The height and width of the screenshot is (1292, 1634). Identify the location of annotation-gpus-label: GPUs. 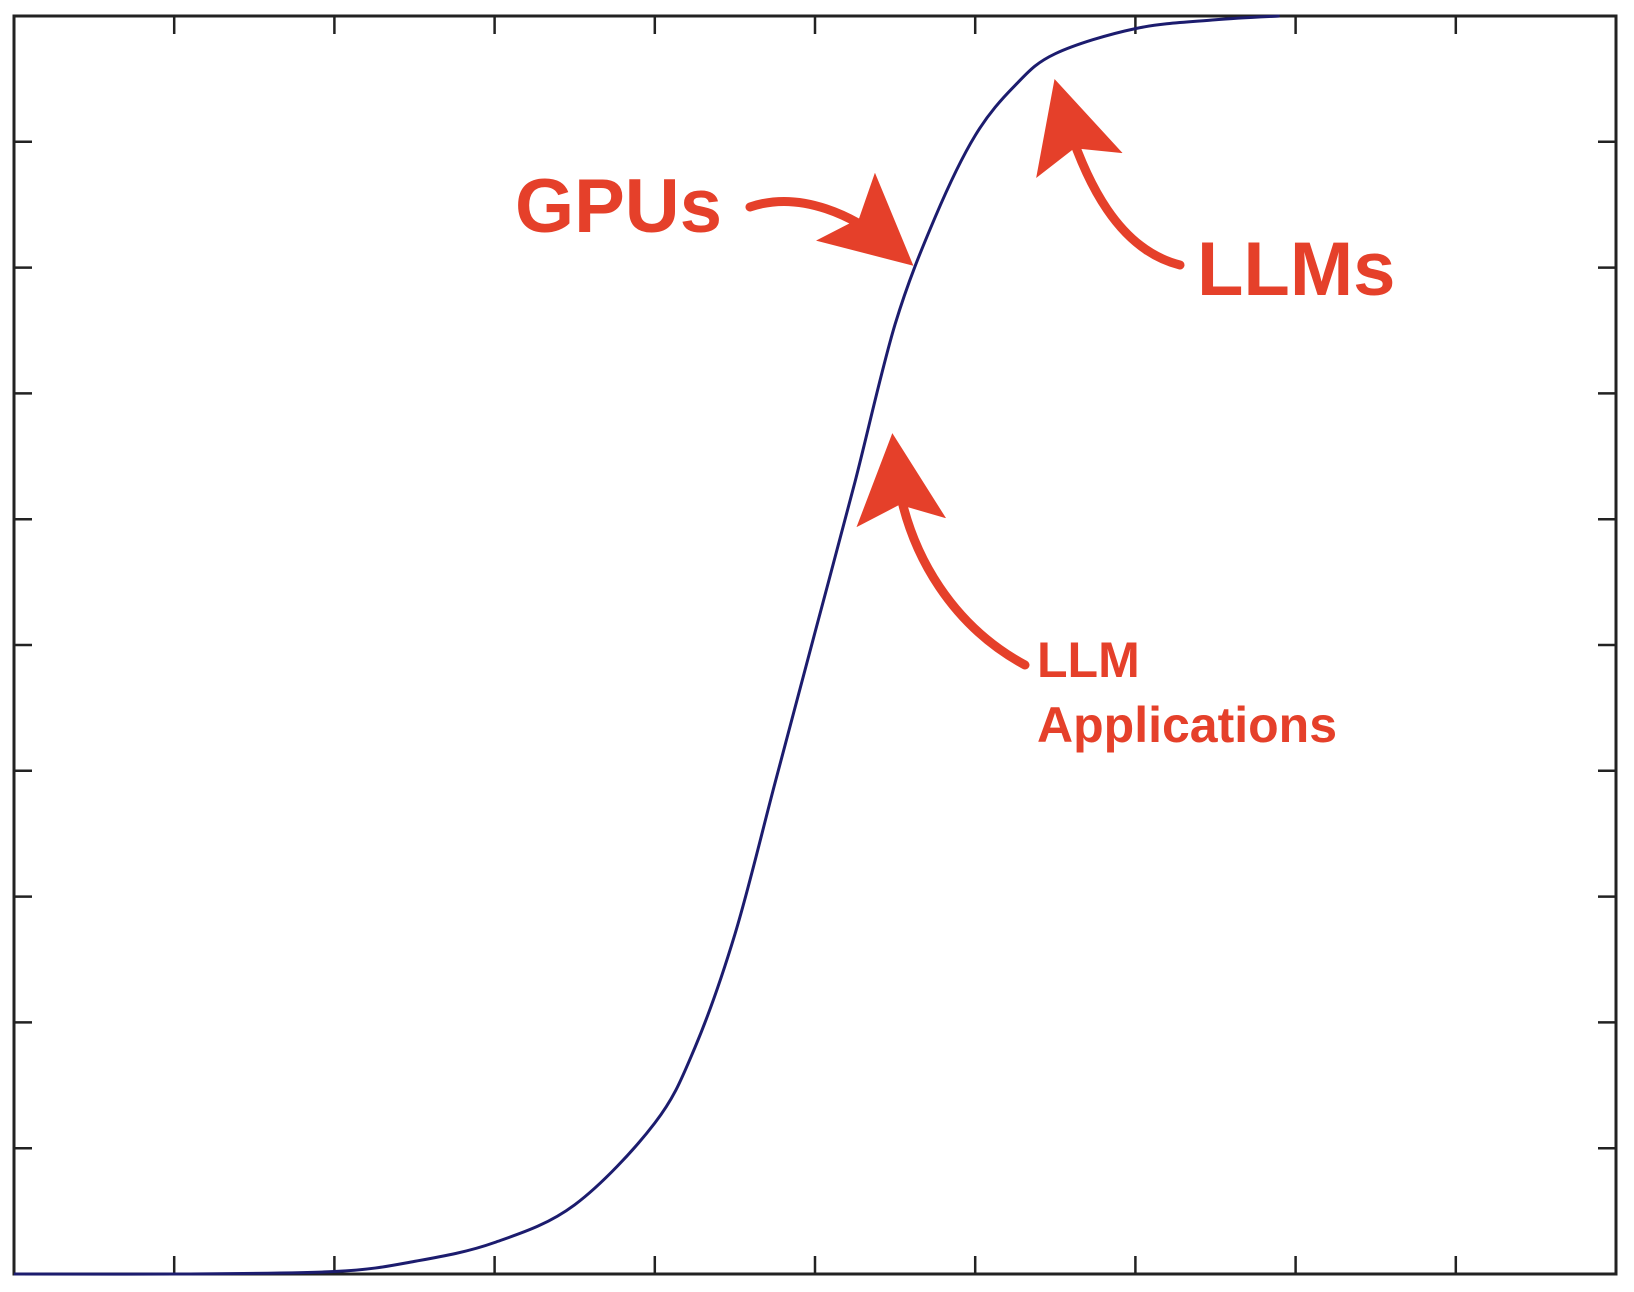
(618, 206).